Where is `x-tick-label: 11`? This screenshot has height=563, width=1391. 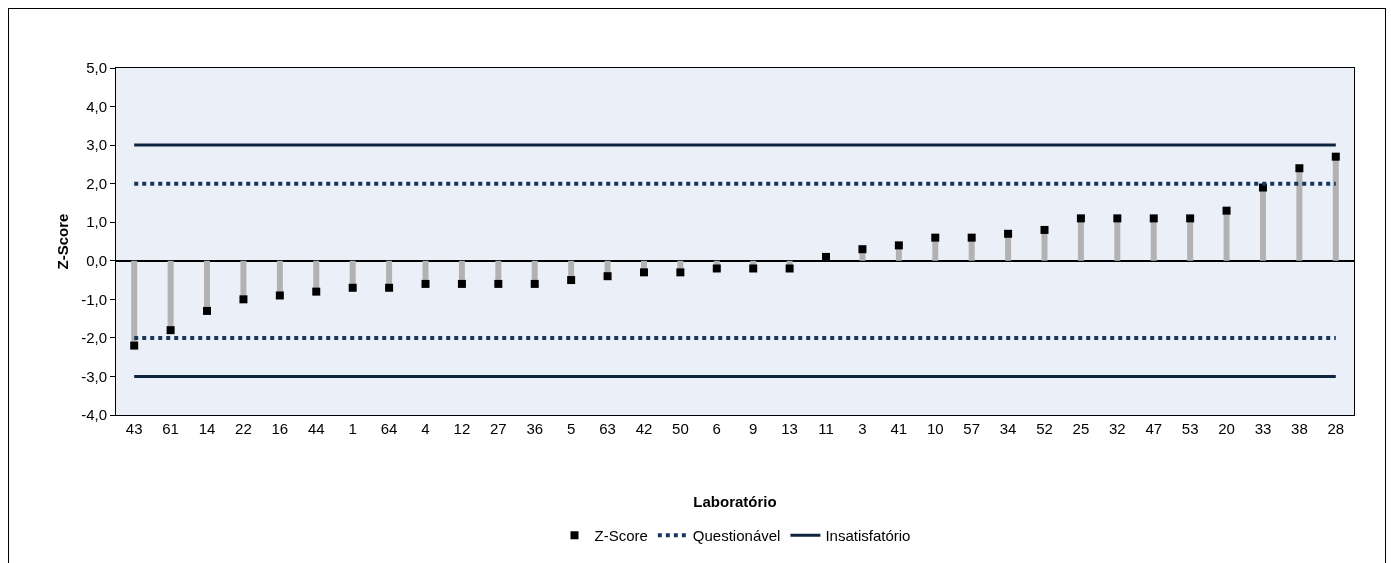
x-tick-label: 11 is located at coordinates (826, 428).